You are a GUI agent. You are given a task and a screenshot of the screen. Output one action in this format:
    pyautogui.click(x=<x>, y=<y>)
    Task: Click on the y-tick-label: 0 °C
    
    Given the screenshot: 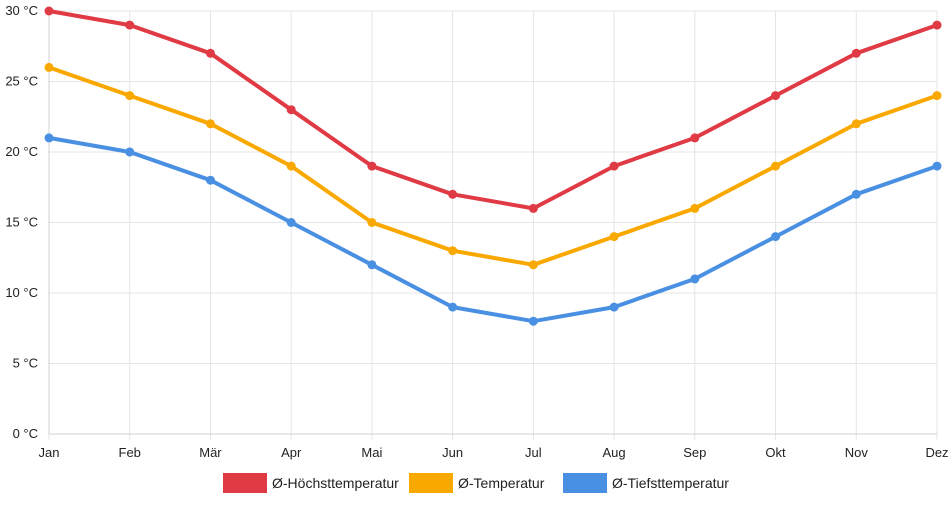 What is the action you would take?
    pyautogui.click(x=25, y=433)
    